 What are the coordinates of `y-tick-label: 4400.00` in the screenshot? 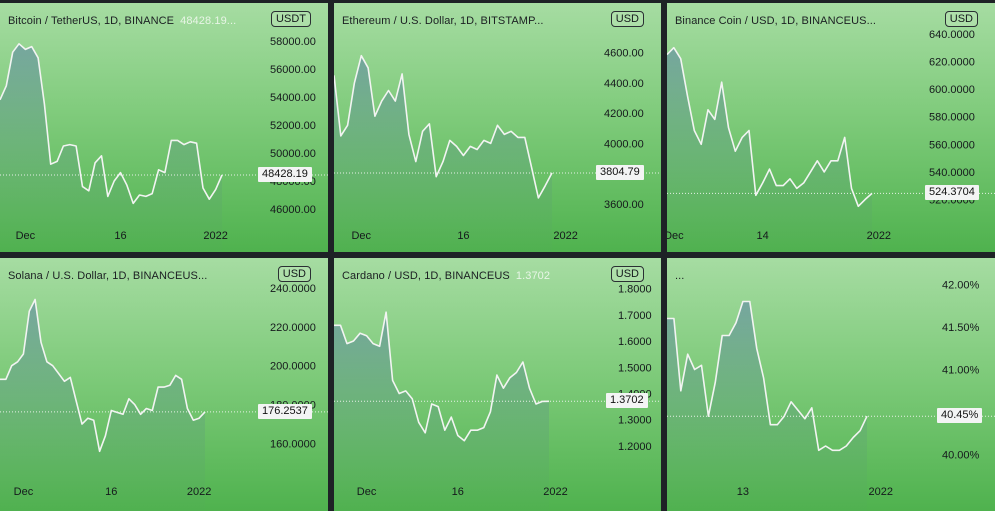 It's located at (624, 84).